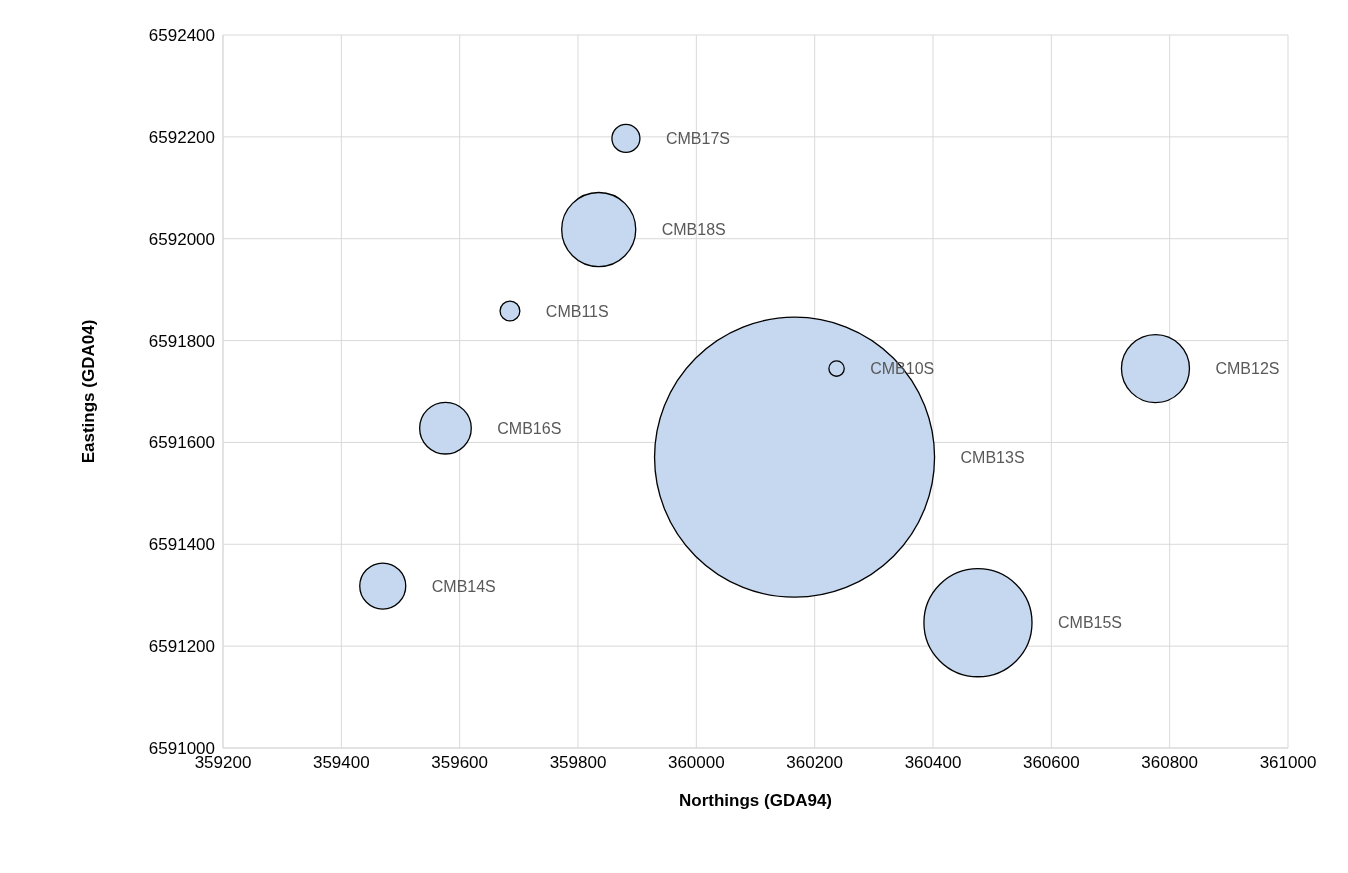 The width and height of the screenshot is (1348, 873). What do you see at coordinates (181, 443) in the screenshot?
I see `y-tick-label: 6591600` at bounding box center [181, 443].